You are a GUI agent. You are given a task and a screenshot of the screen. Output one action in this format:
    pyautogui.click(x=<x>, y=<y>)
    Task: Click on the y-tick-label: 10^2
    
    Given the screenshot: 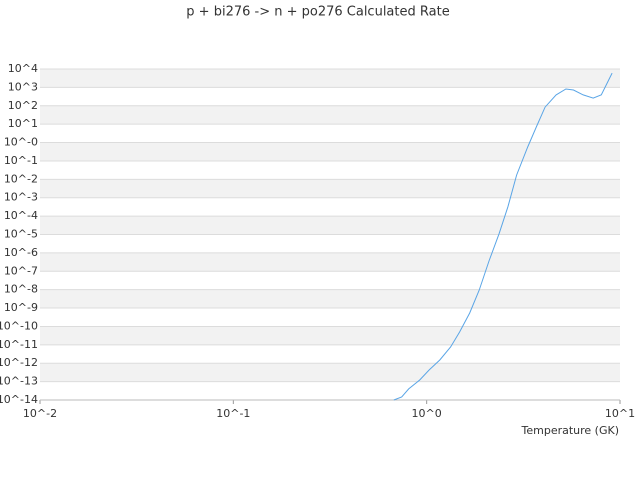 What is the action you would take?
    pyautogui.click(x=23, y=105)
    